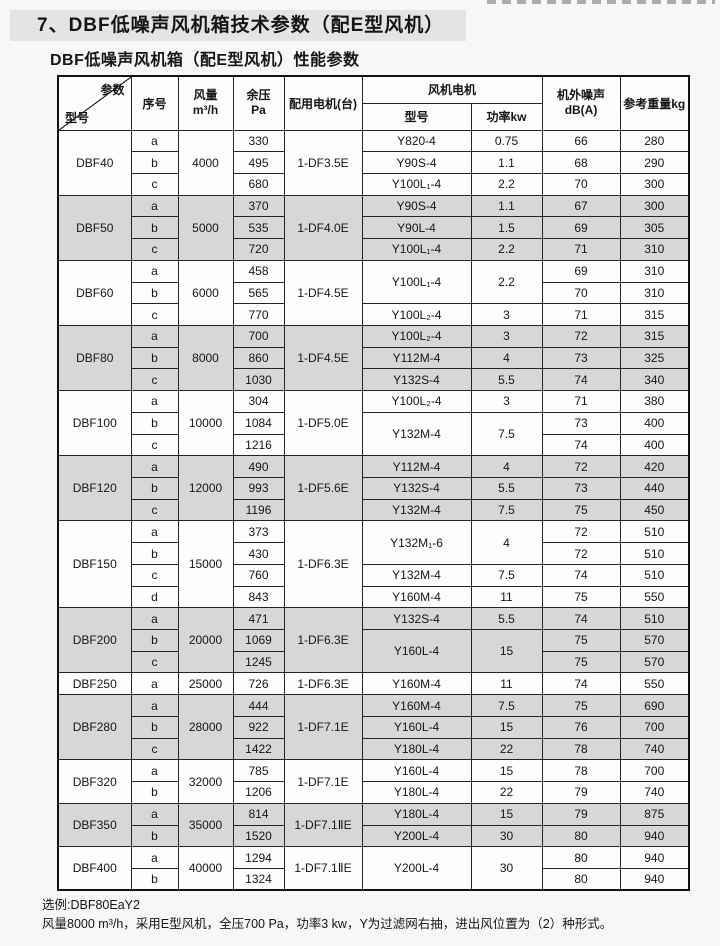  I want to click on power-cell: 1.1, so click(506, 162).